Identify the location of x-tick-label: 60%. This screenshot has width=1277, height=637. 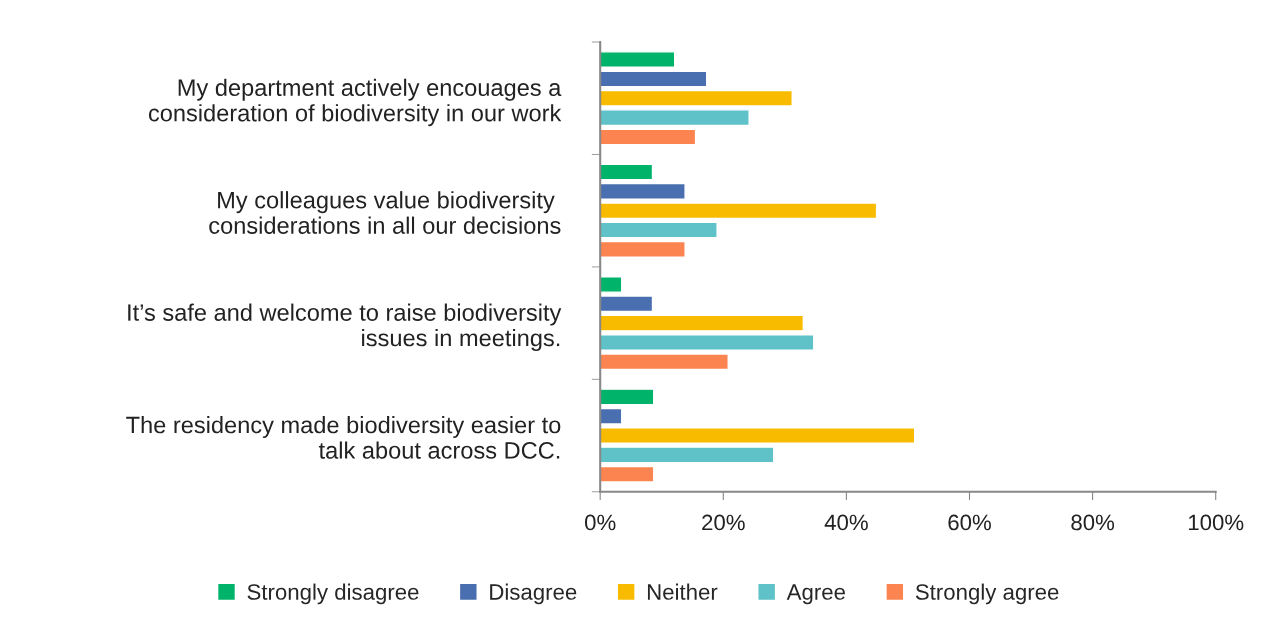
(969, 522).